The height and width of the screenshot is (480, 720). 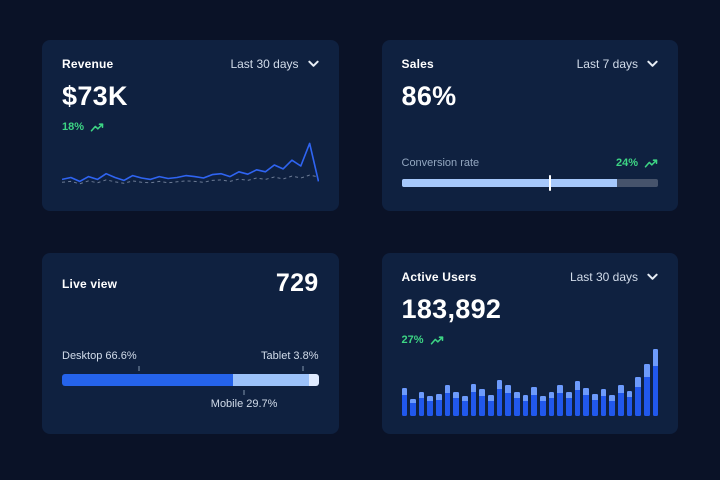 I want to click on active-users-delta-badge: 27%, so click(x=530, y=340).